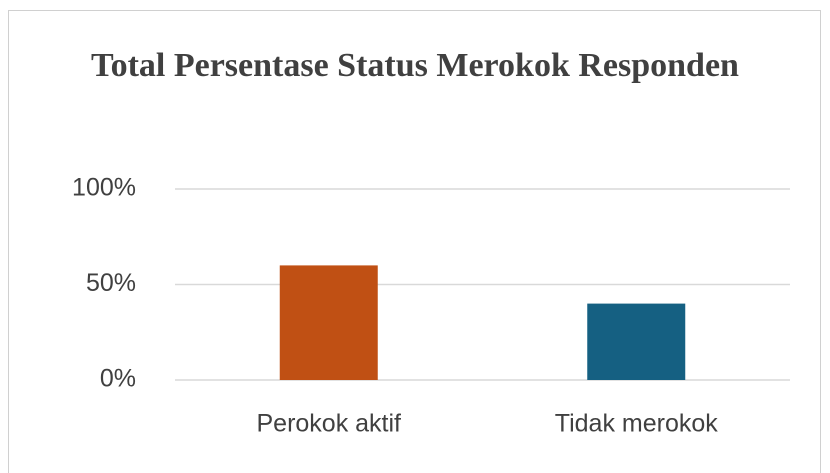 Image resolution: width=830 pixels, height=473 pixels. What do you see at coordinates (104, 188) in the screenshot?
I see `y-tick-label: 100%` at bounding box center [104, 188].